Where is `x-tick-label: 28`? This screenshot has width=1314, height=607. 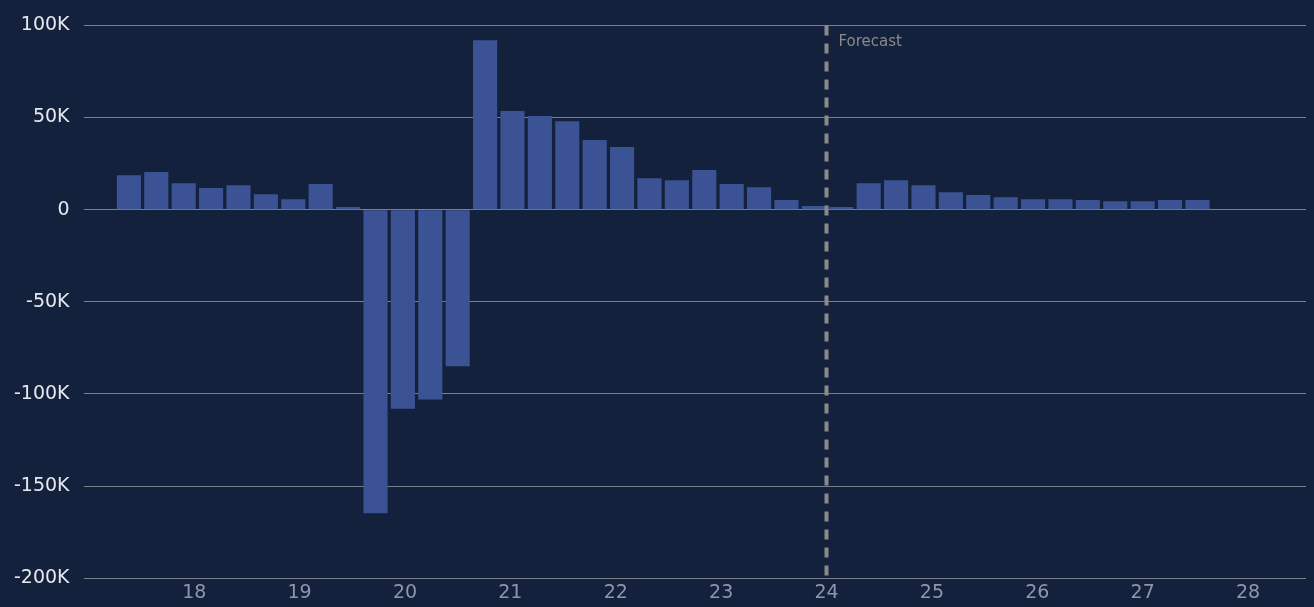
x-tick-label: 28 is located at coordinates (1248, 590).